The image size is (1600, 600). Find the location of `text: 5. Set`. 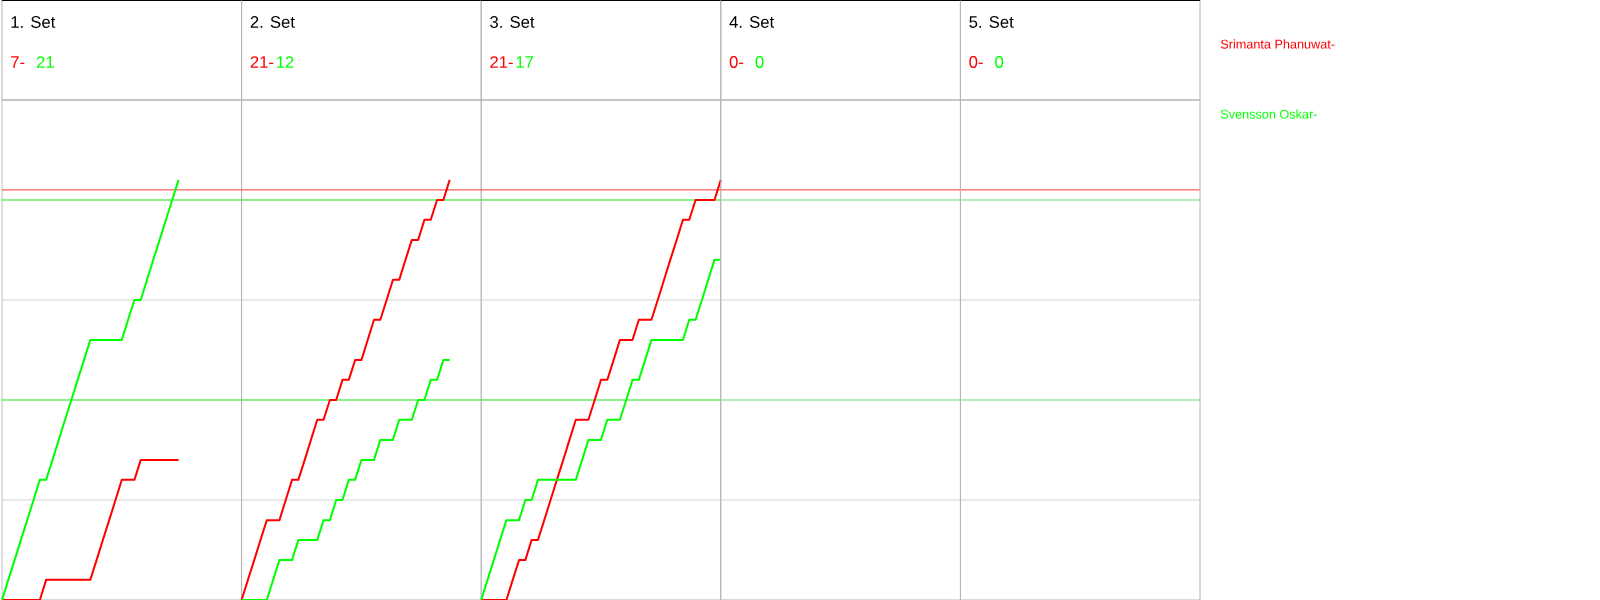

text: 5. Set is located at coordinates (991, 22).